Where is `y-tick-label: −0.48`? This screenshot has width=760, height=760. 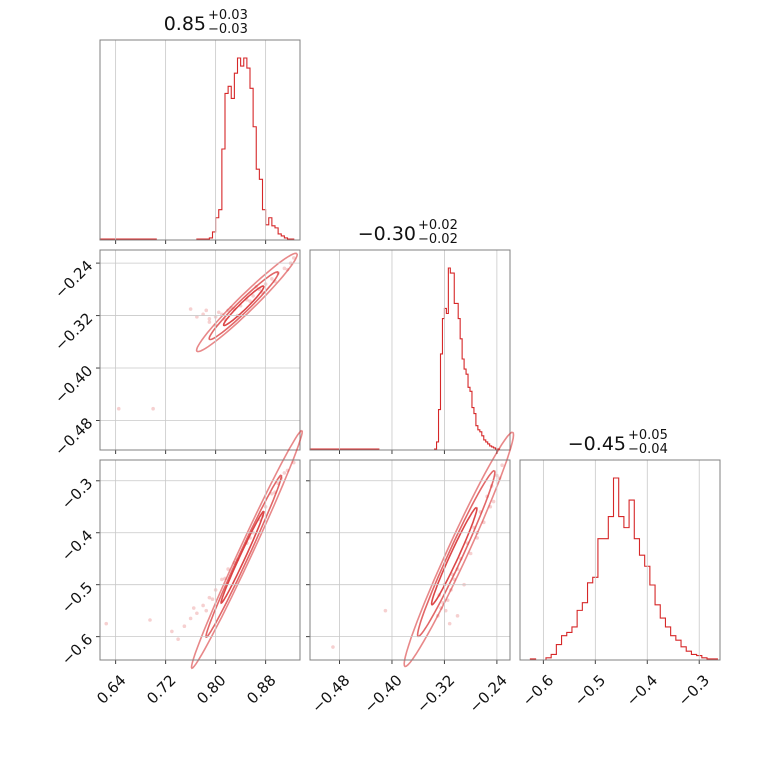
y-tick-label: −0.48 is located at coordinates (73, 436).